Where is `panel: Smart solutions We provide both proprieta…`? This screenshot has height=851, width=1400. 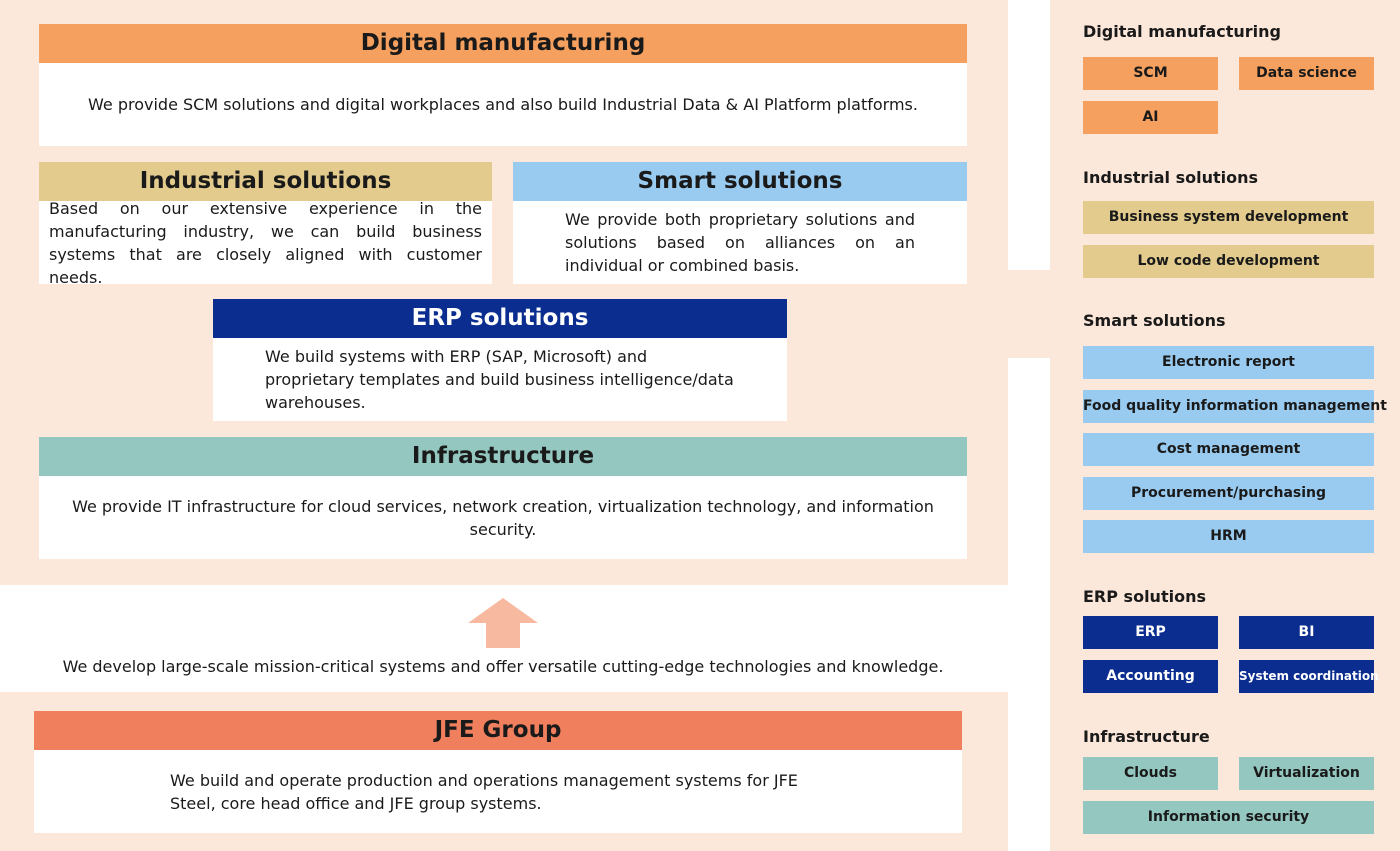 panel: Smart solutions We provide both proprieta… is located at coordinates (740, 223).